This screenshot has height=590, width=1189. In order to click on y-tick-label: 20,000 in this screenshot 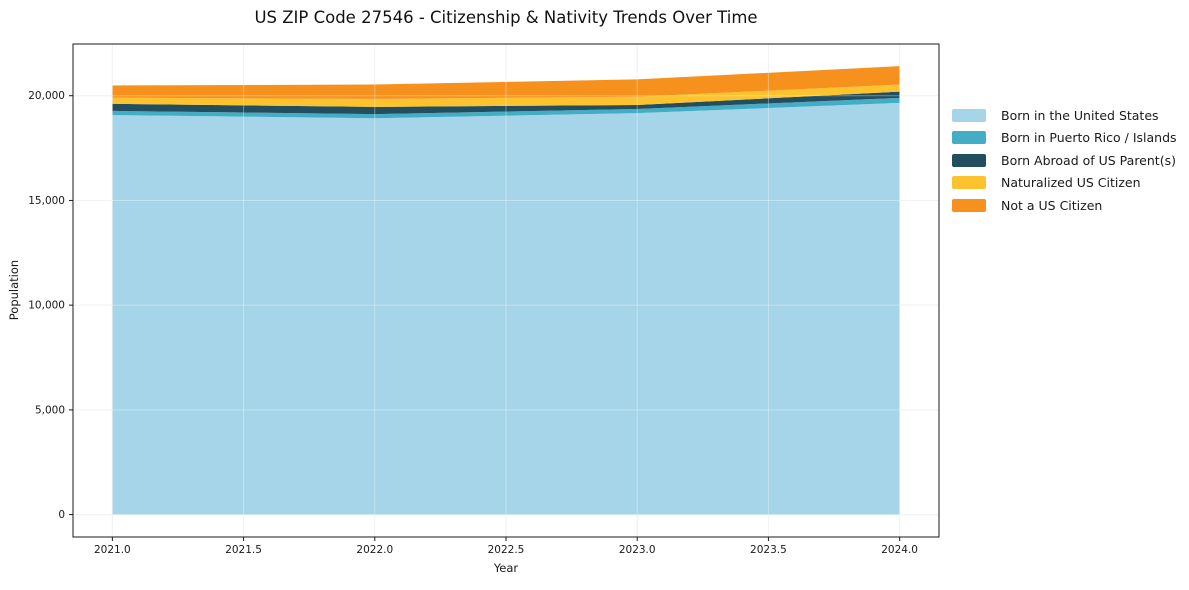, I will do `click(46, 96)`.